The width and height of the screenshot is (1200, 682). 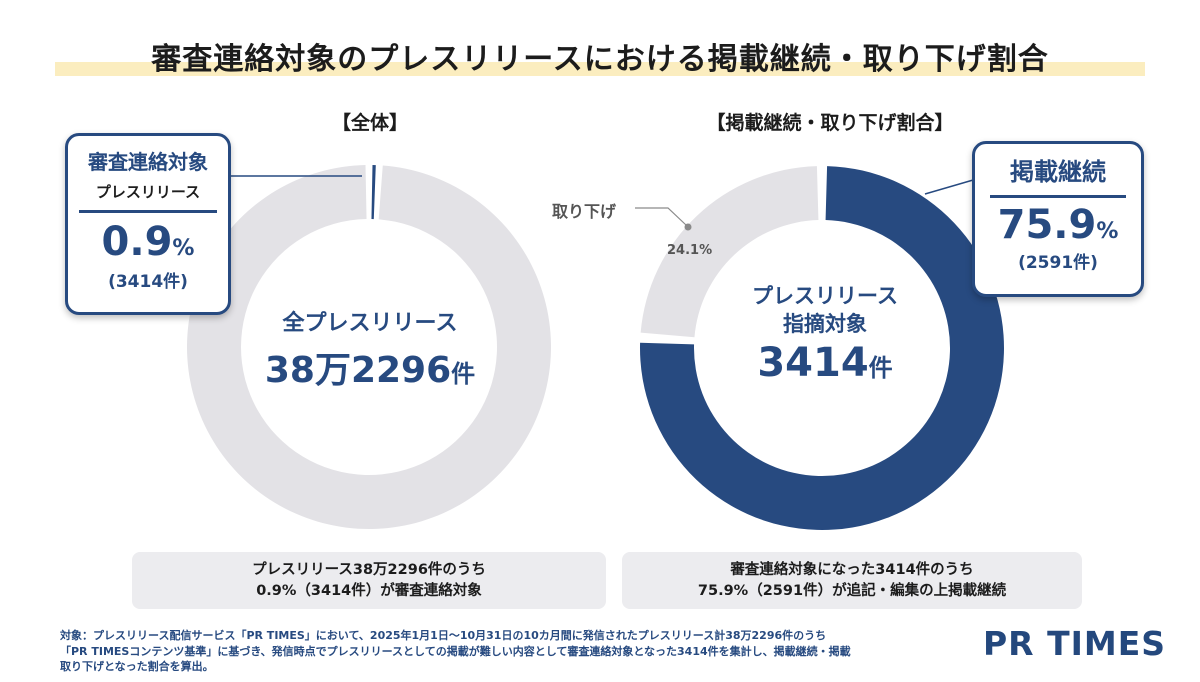 I want to click on left-center-line1: 全プレスリリース, so click(x=370, y=323).